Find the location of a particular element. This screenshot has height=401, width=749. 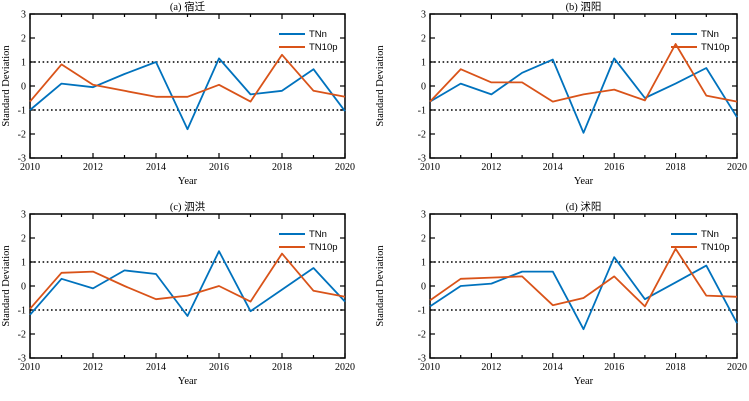

chart-title: (d) 沭阳 is located at coordinates (584, 207).